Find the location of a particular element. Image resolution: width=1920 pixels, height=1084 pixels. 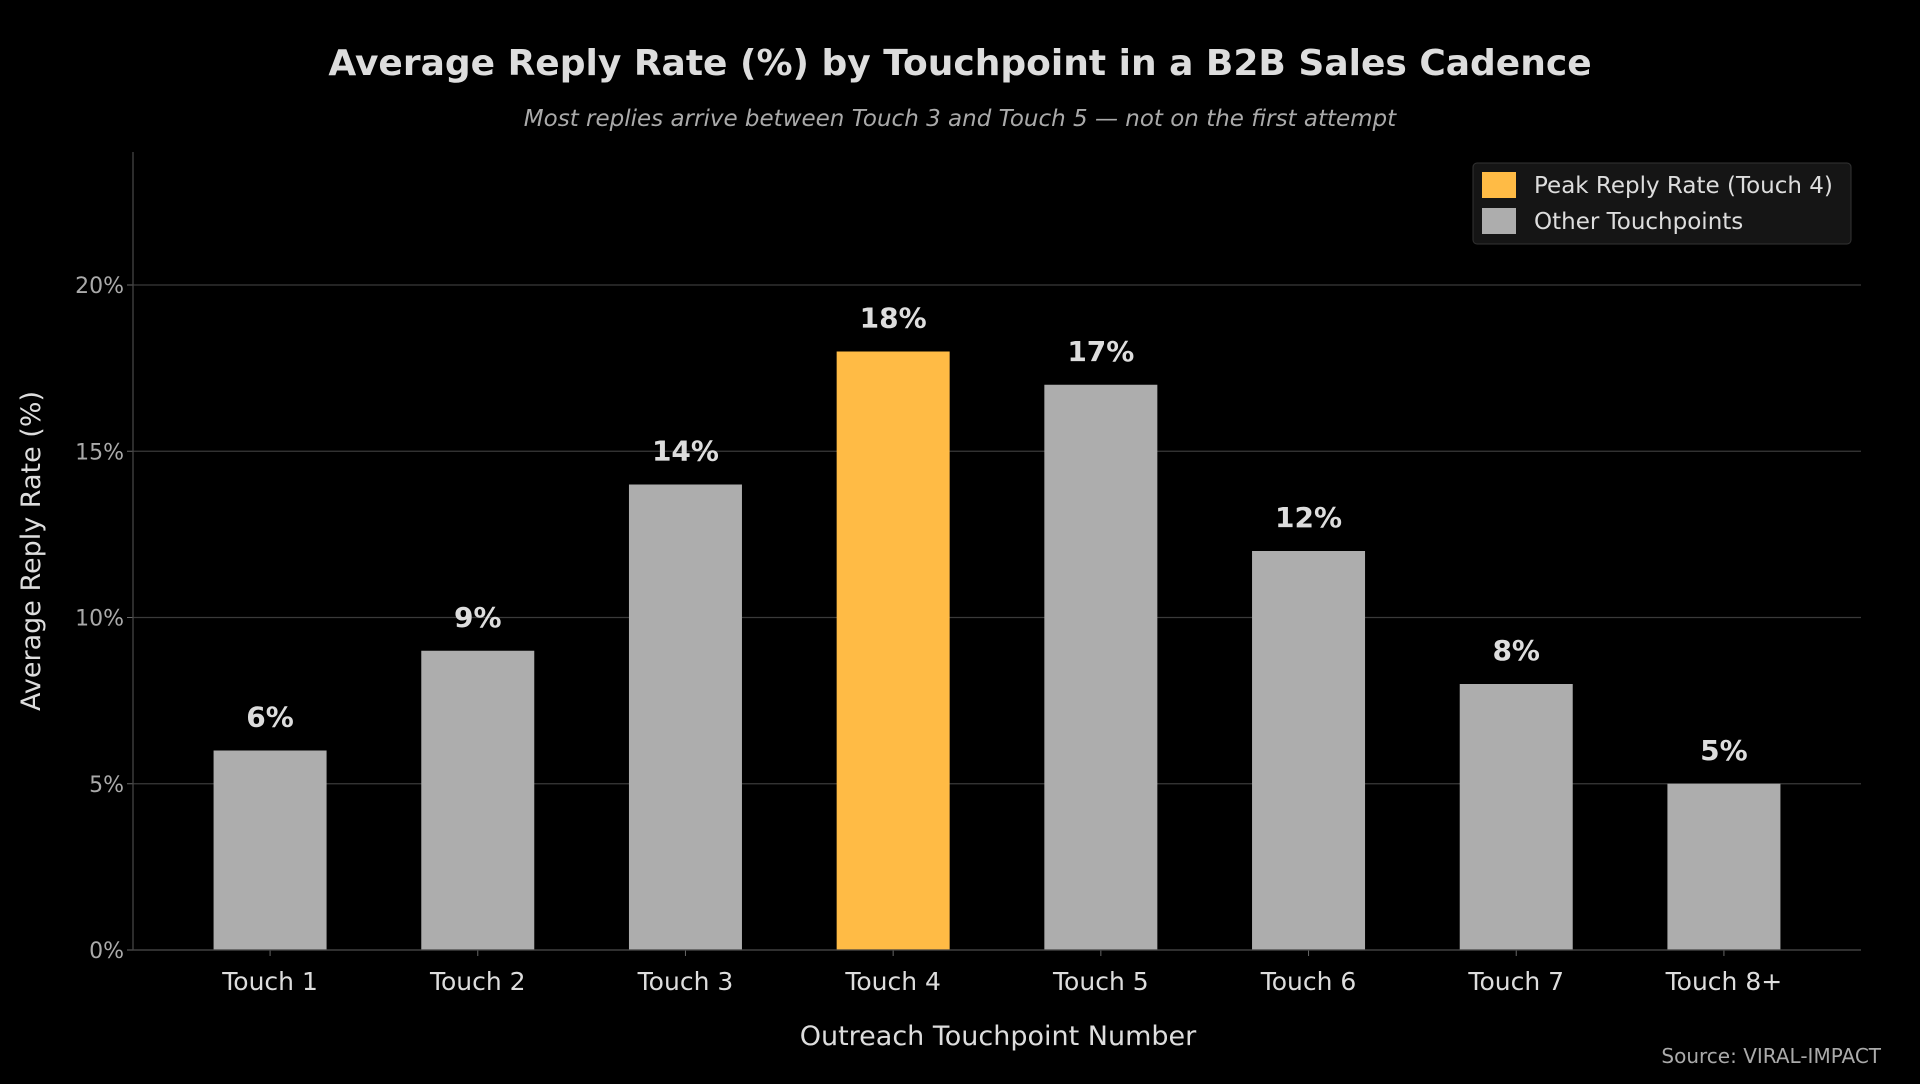

x-tick-label: Touch 8+ is located at coordinates (1724, 981).